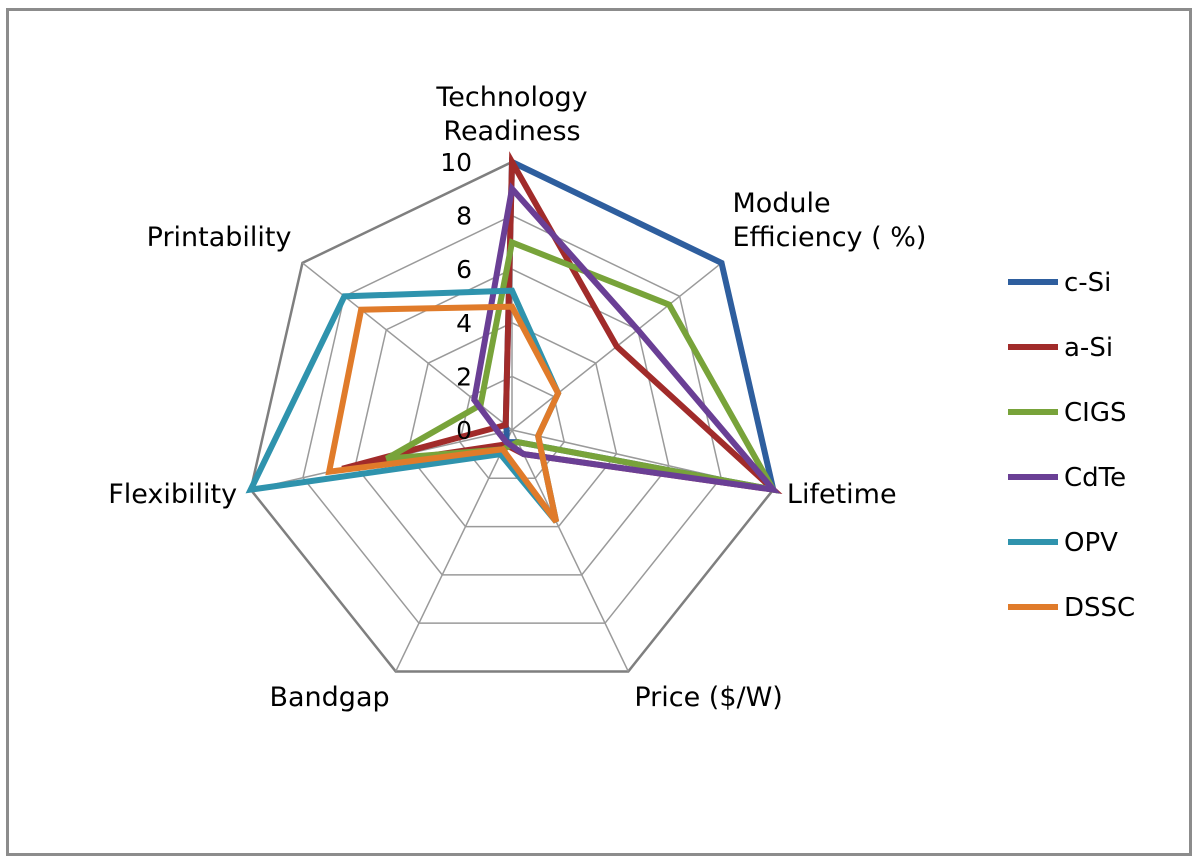 The height and width of the screenshot is (868, 1200). I want to click on legend-label: c-Si, so click(1087, 283).